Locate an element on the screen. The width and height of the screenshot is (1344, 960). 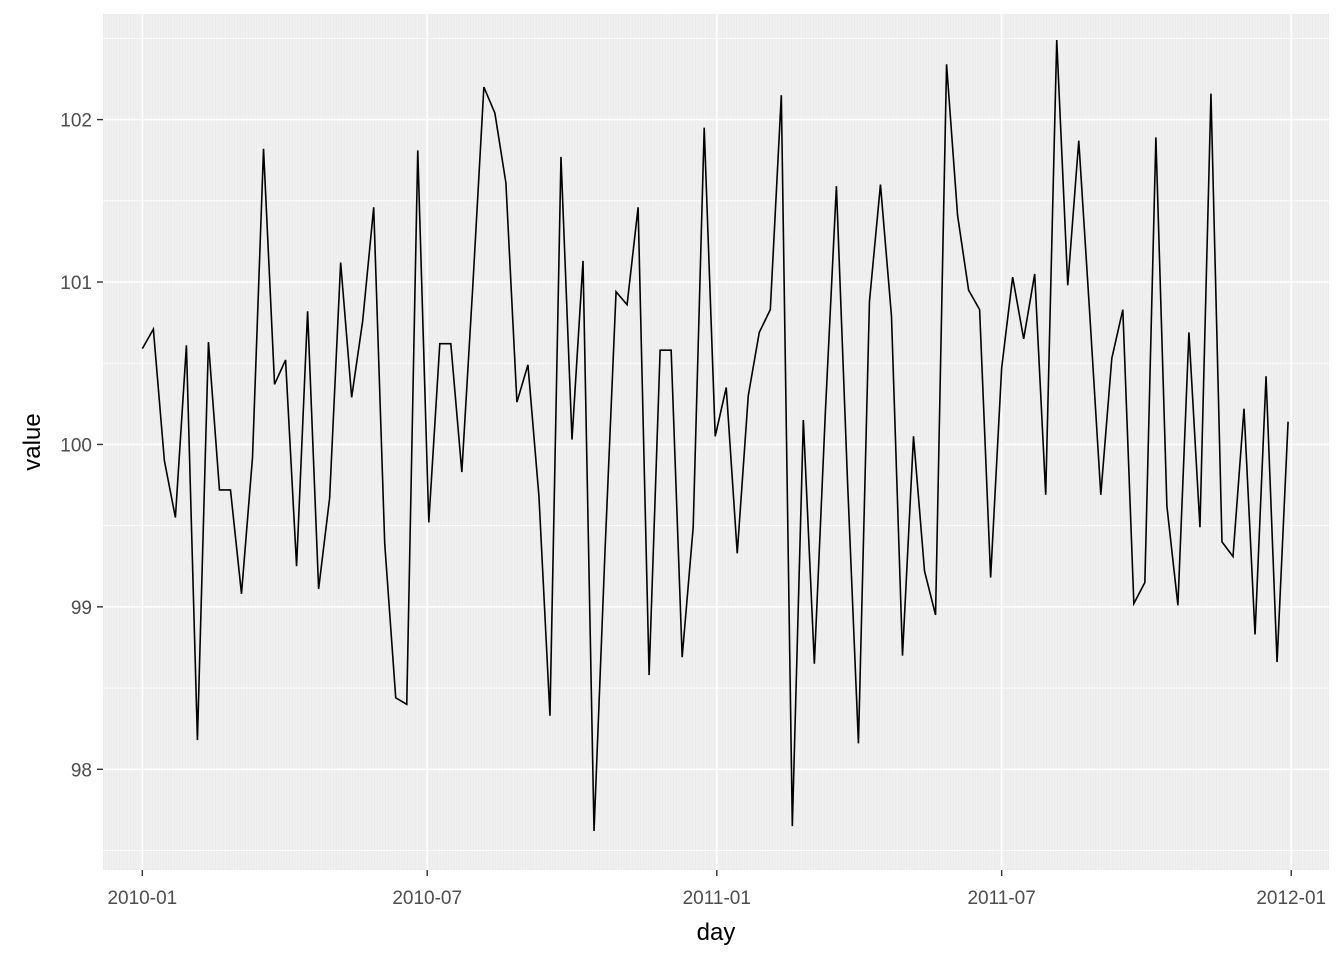
x-tick-label: 2010-01 is located at coordinates (142, 898).